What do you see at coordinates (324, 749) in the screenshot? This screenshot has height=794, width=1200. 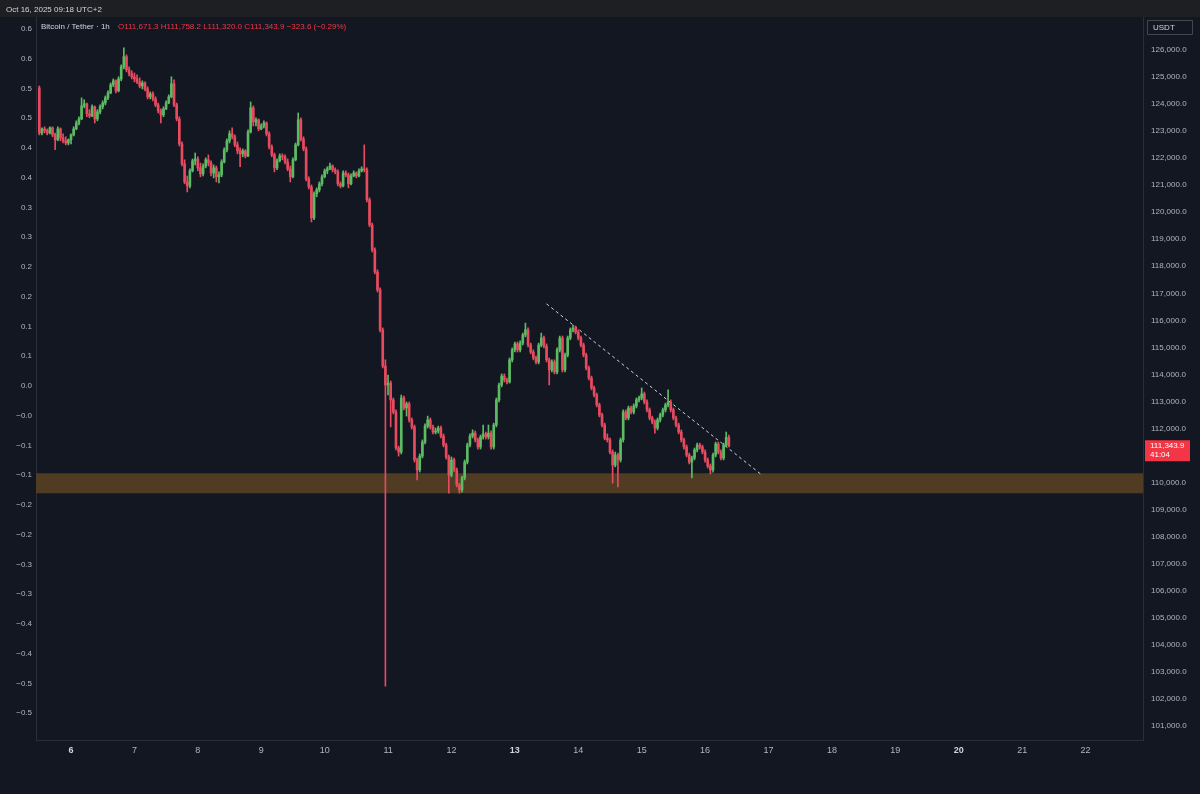 I see `x-tick-label: 10` at bounding box center [324, 749].